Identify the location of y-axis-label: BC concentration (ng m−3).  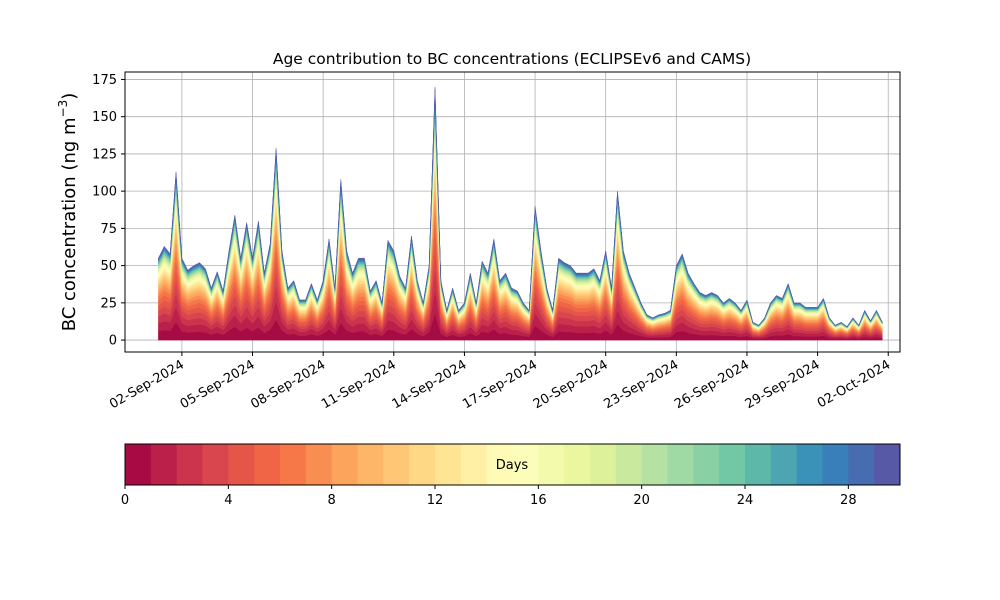
(68, 212).